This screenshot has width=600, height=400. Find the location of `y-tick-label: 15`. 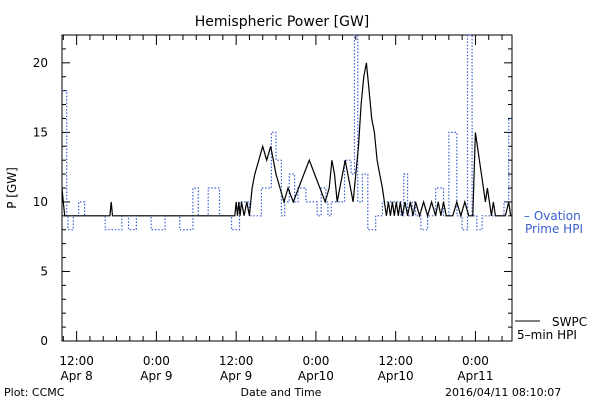

y-tick-label: 15 is located at coordinates (40, 132).